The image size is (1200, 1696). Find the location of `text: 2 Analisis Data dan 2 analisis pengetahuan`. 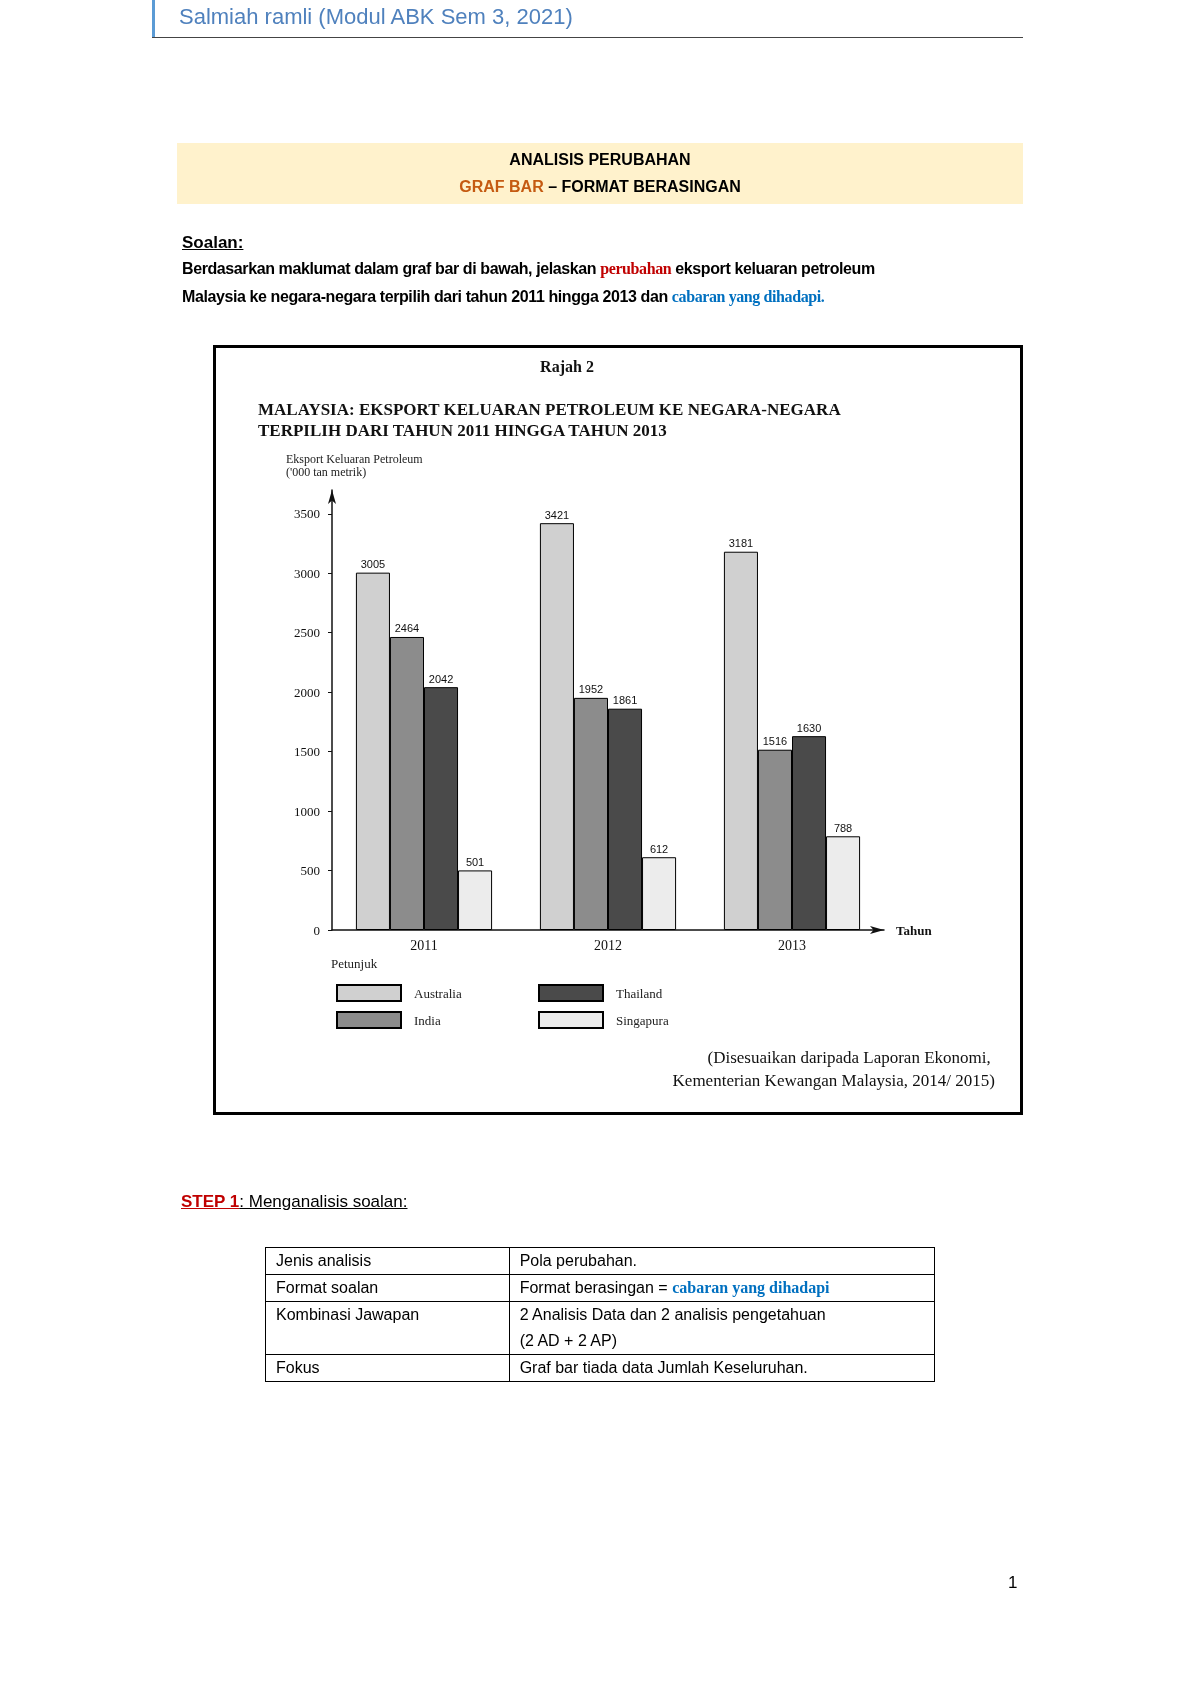

text: 2 Analisis Data dan 2 analisis pengetahuan is located at coordinates (672, 1314).